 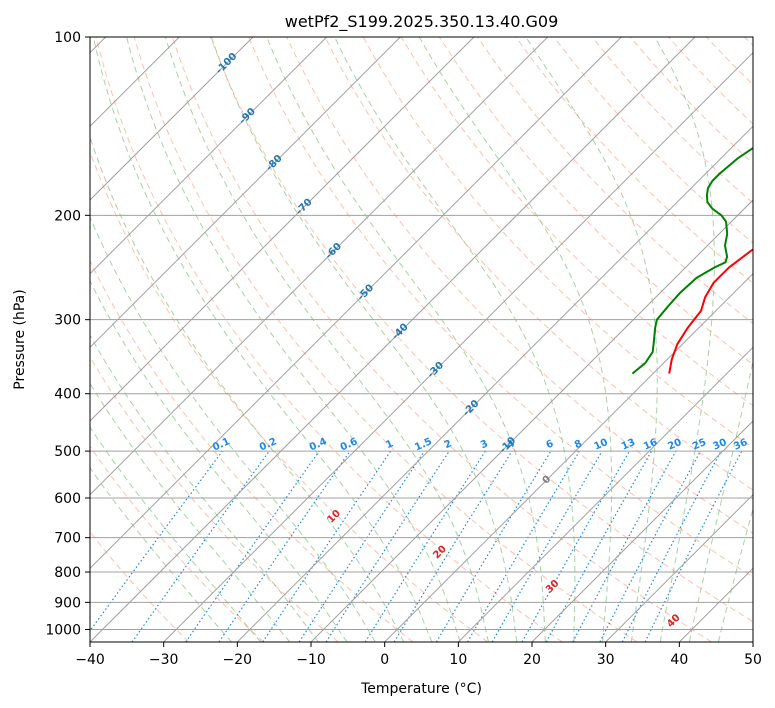 I want to click on x-tick-label: −40, so click(x=90, y=660).